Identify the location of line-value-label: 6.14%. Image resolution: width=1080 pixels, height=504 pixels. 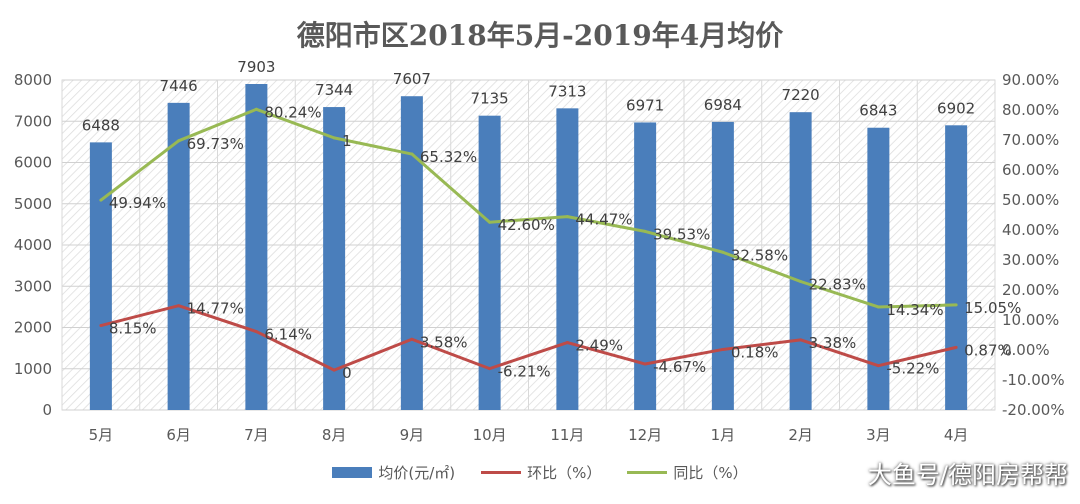
(288, 335).